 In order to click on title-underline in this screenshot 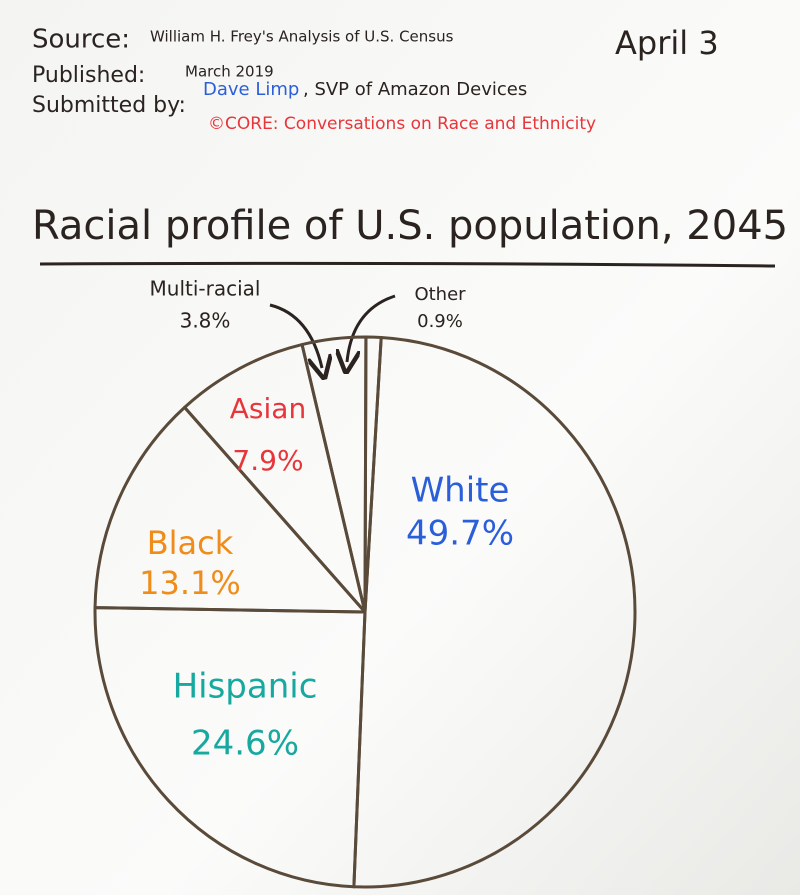, I will do `click(407, 264)`.